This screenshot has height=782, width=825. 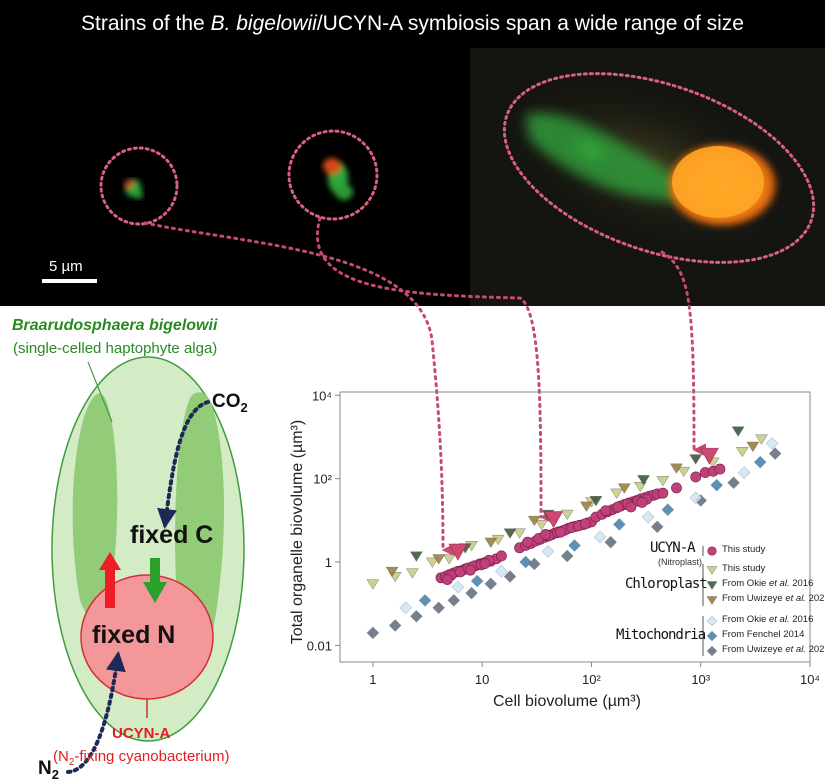 What do you see at coordinates (141, 758) in the screenshot?
I see `symbiont-description: (N2-fixing cyanobacterium)` at bounding box center [141, 758].